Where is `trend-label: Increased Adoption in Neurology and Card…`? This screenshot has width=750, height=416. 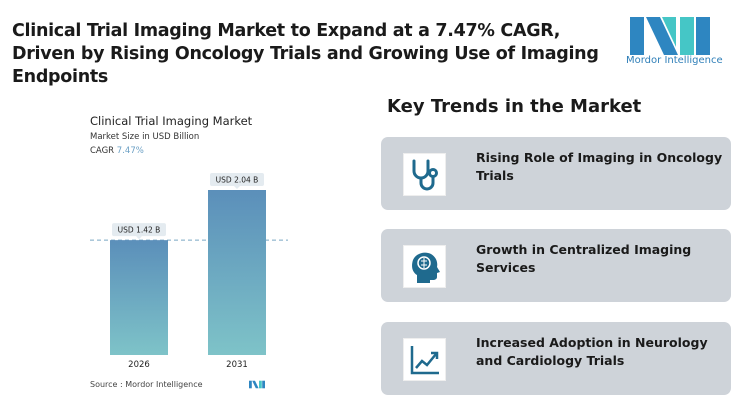
trend-label: Increased Adoption in Neurology and Card… is located at coordinates (592, 351).